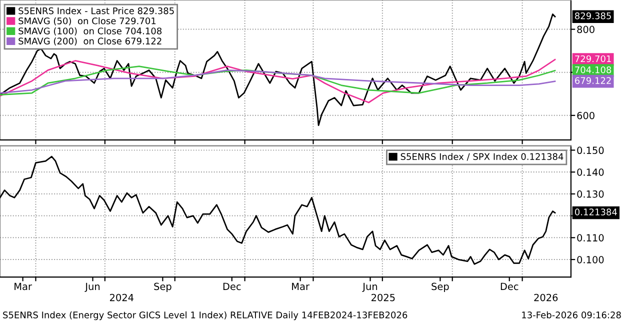  Describe the element at coordinates (122, 298) in the screenshot. I see `x2-tick-label: 2024` at that location.